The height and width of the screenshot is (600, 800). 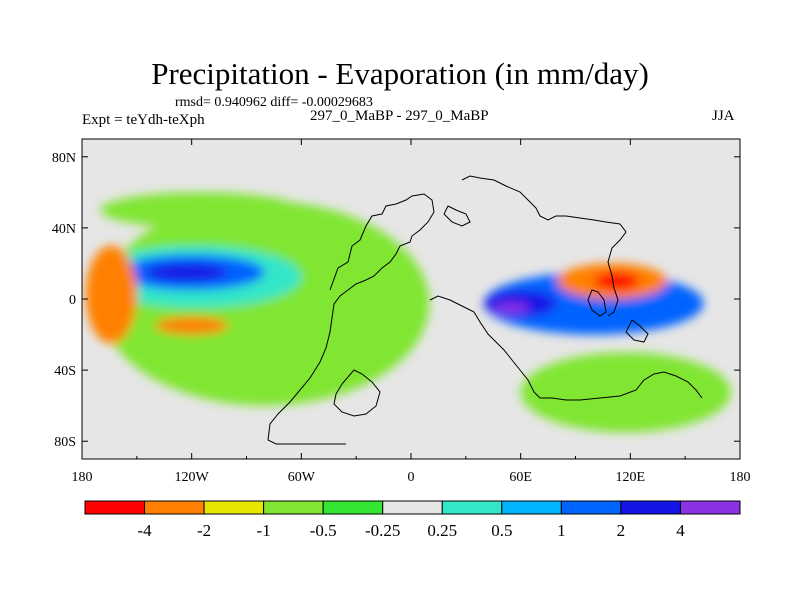 I want to click on experiment-label: Expt = teYdh-teXph, so click(x=143, y=120).